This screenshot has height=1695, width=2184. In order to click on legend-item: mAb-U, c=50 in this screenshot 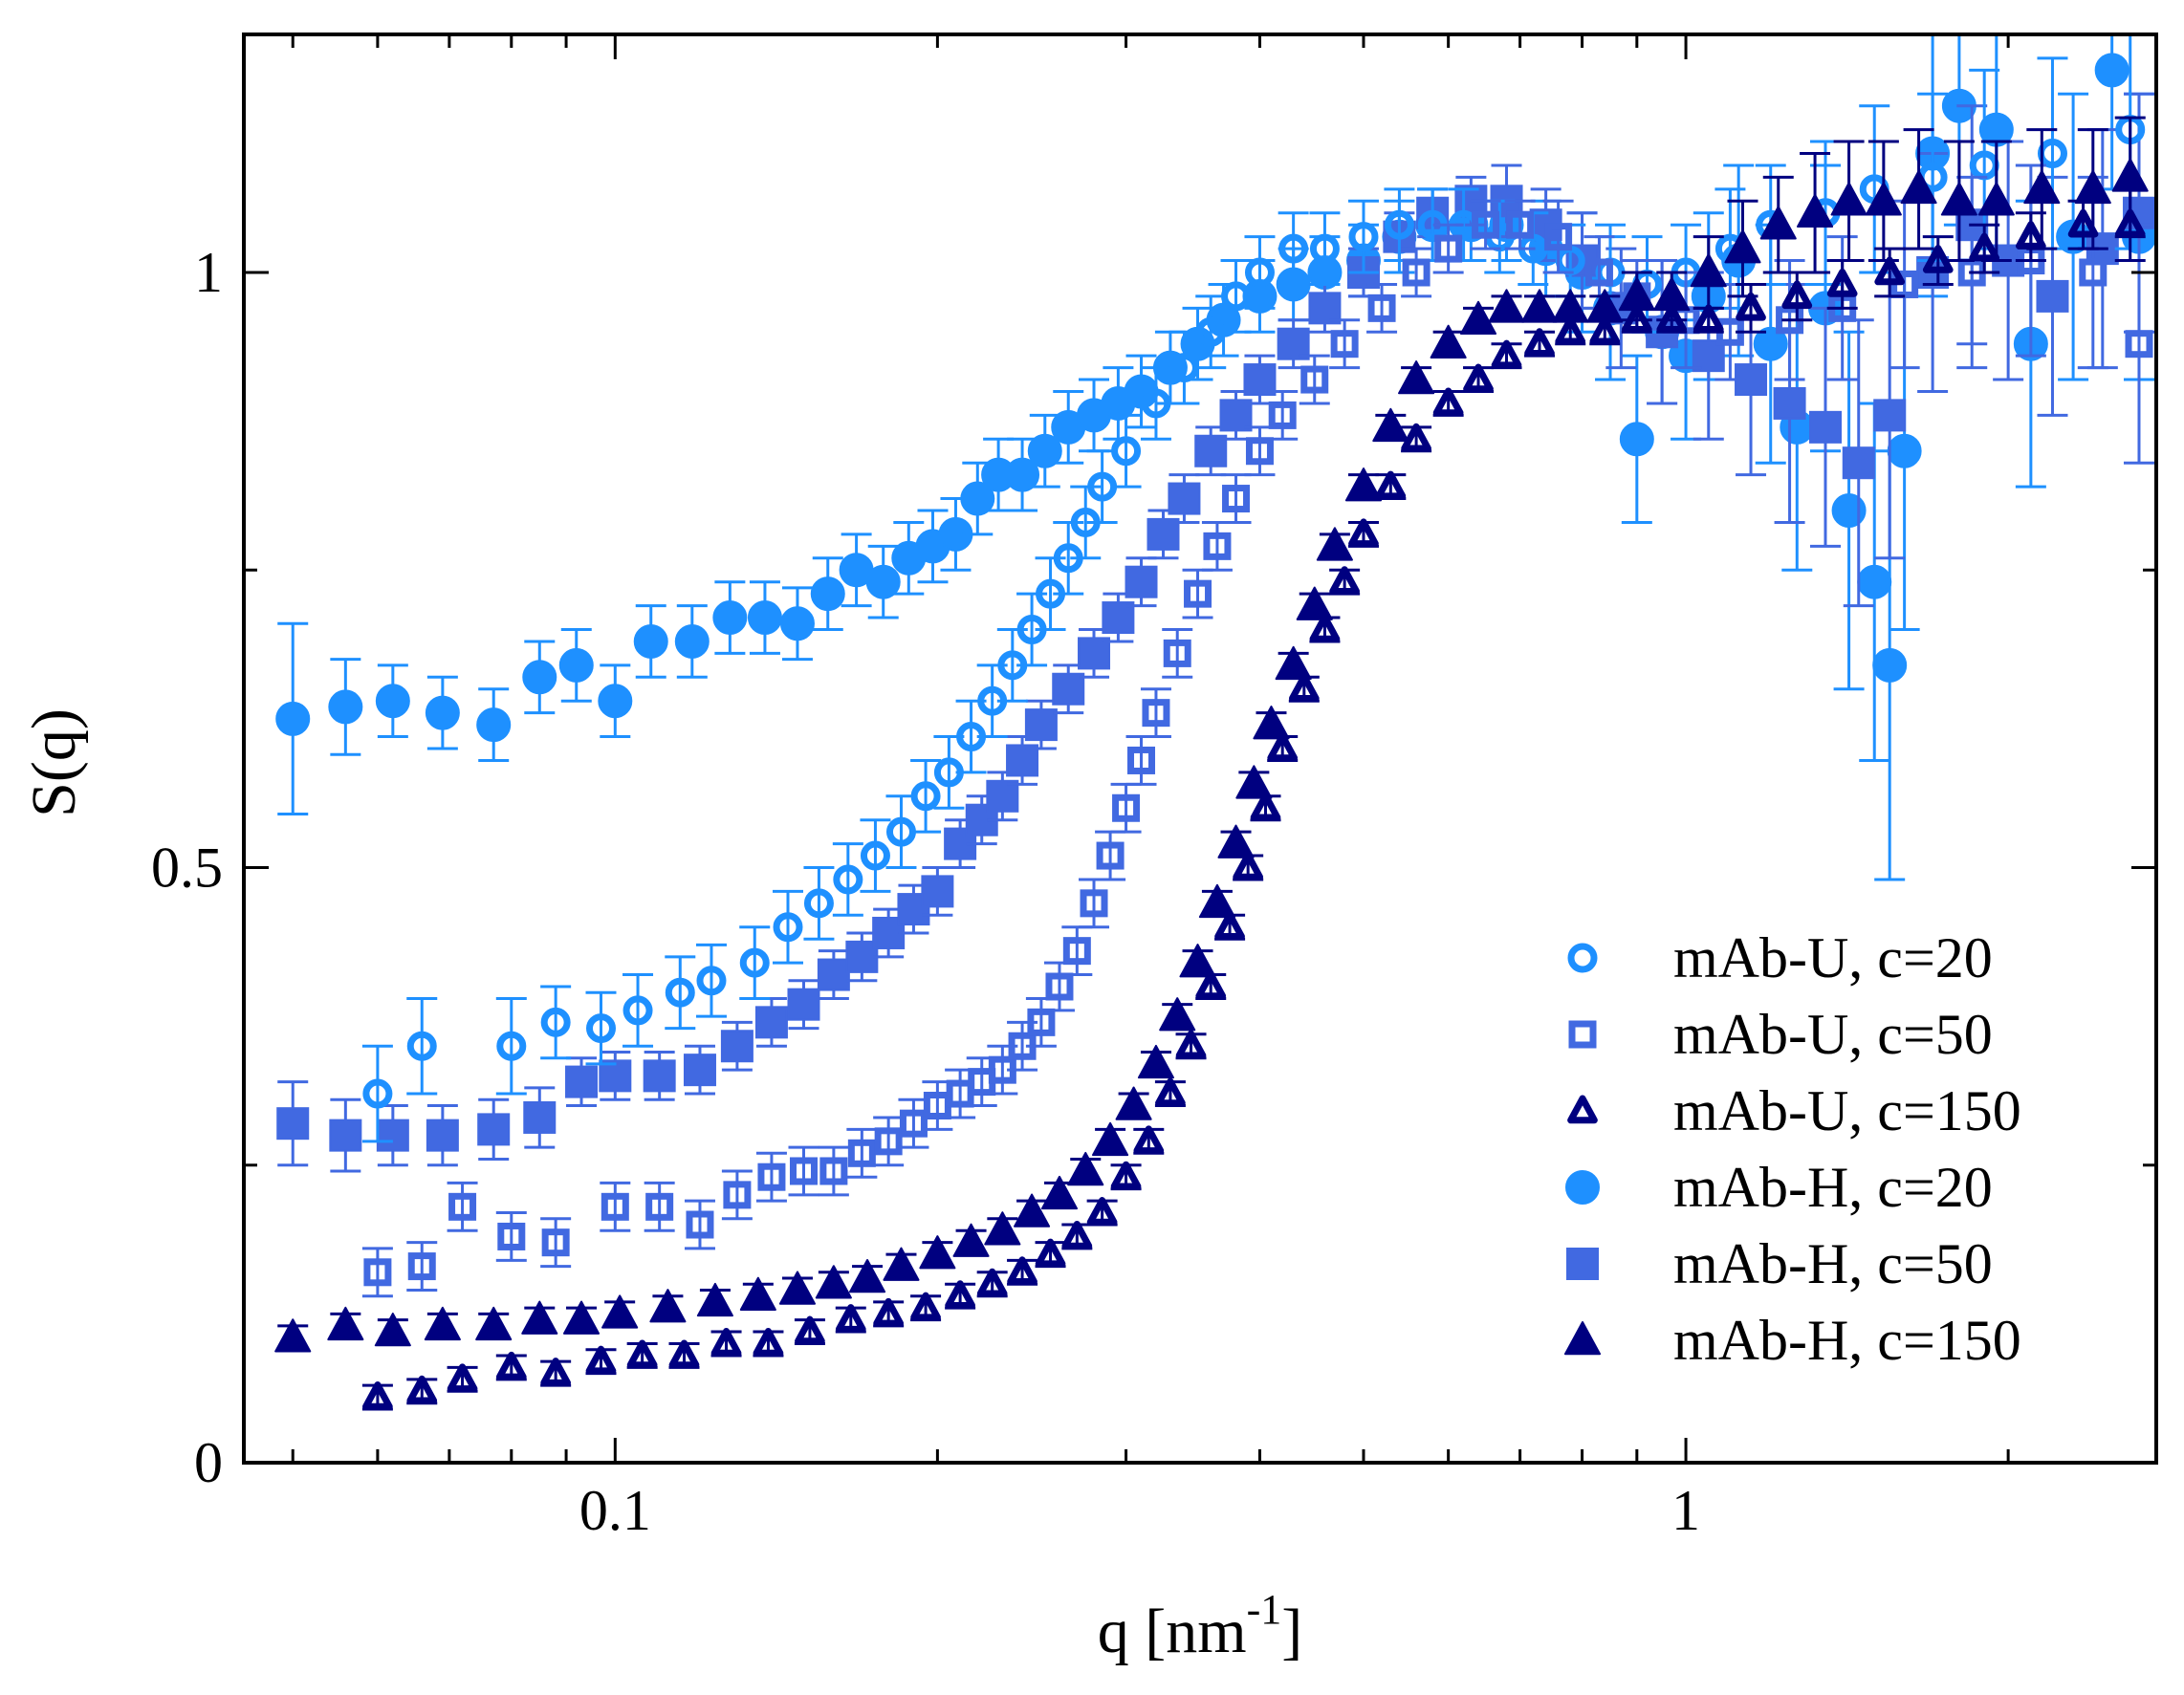, I will do `click(1780, 1035)`.